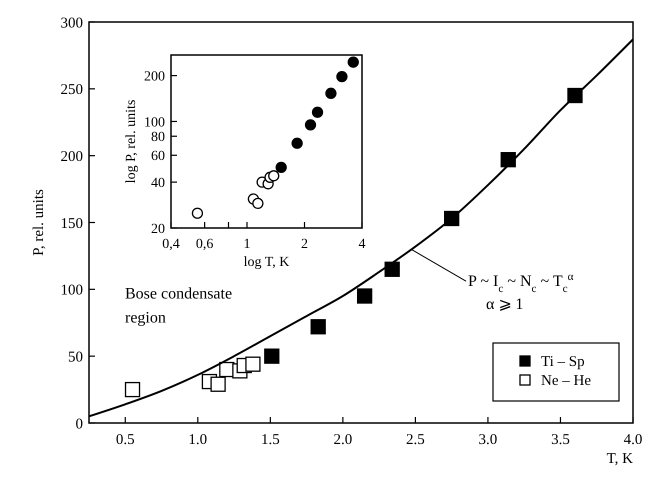  Describe the element at coordinates (247, 244) in the screenshot. I see `x-tick-label: 1` at that location.